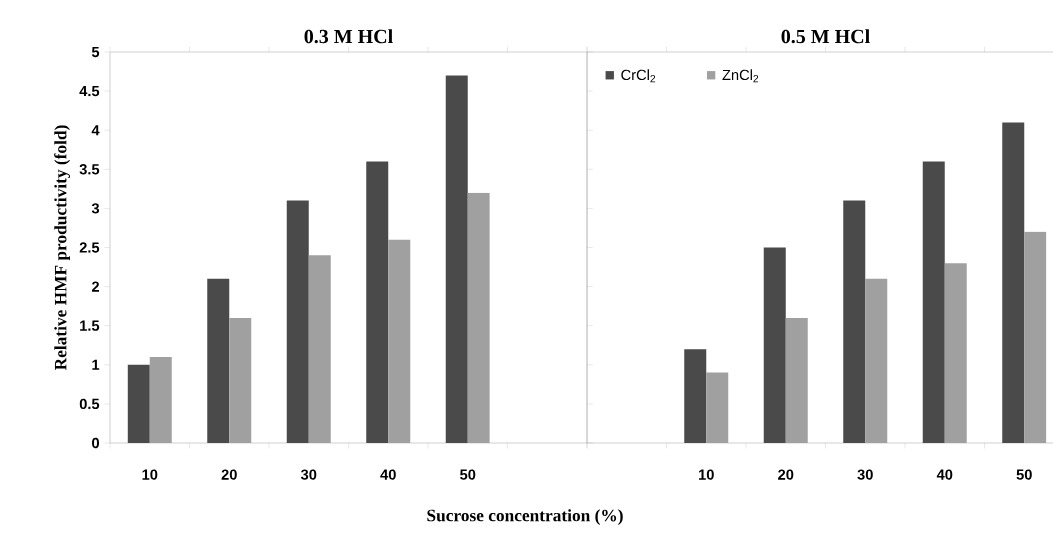 The width and height of the screenshot is (1053, 544). Describe the element at coordinates (95, 208) in the screenshot. I see `y-tick-label: 3` at that location.